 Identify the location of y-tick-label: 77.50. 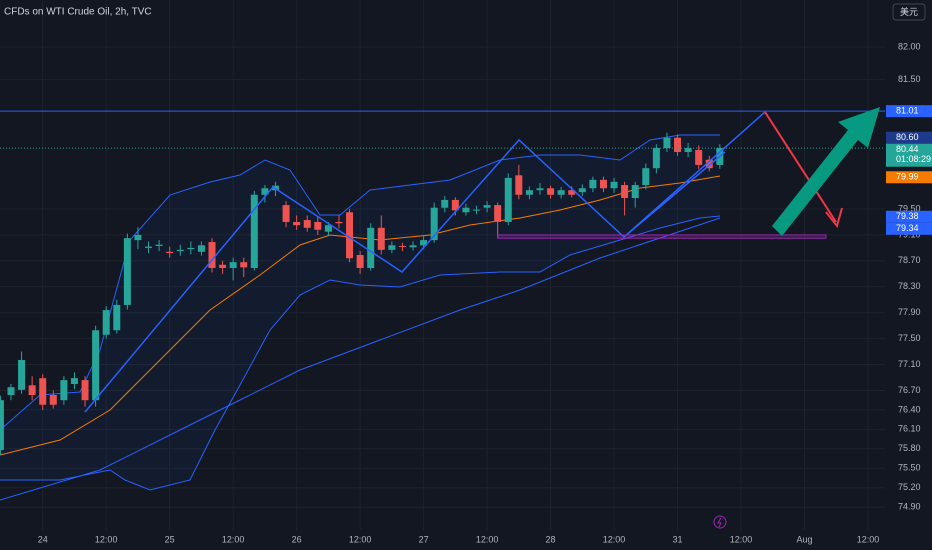
(909, 338).